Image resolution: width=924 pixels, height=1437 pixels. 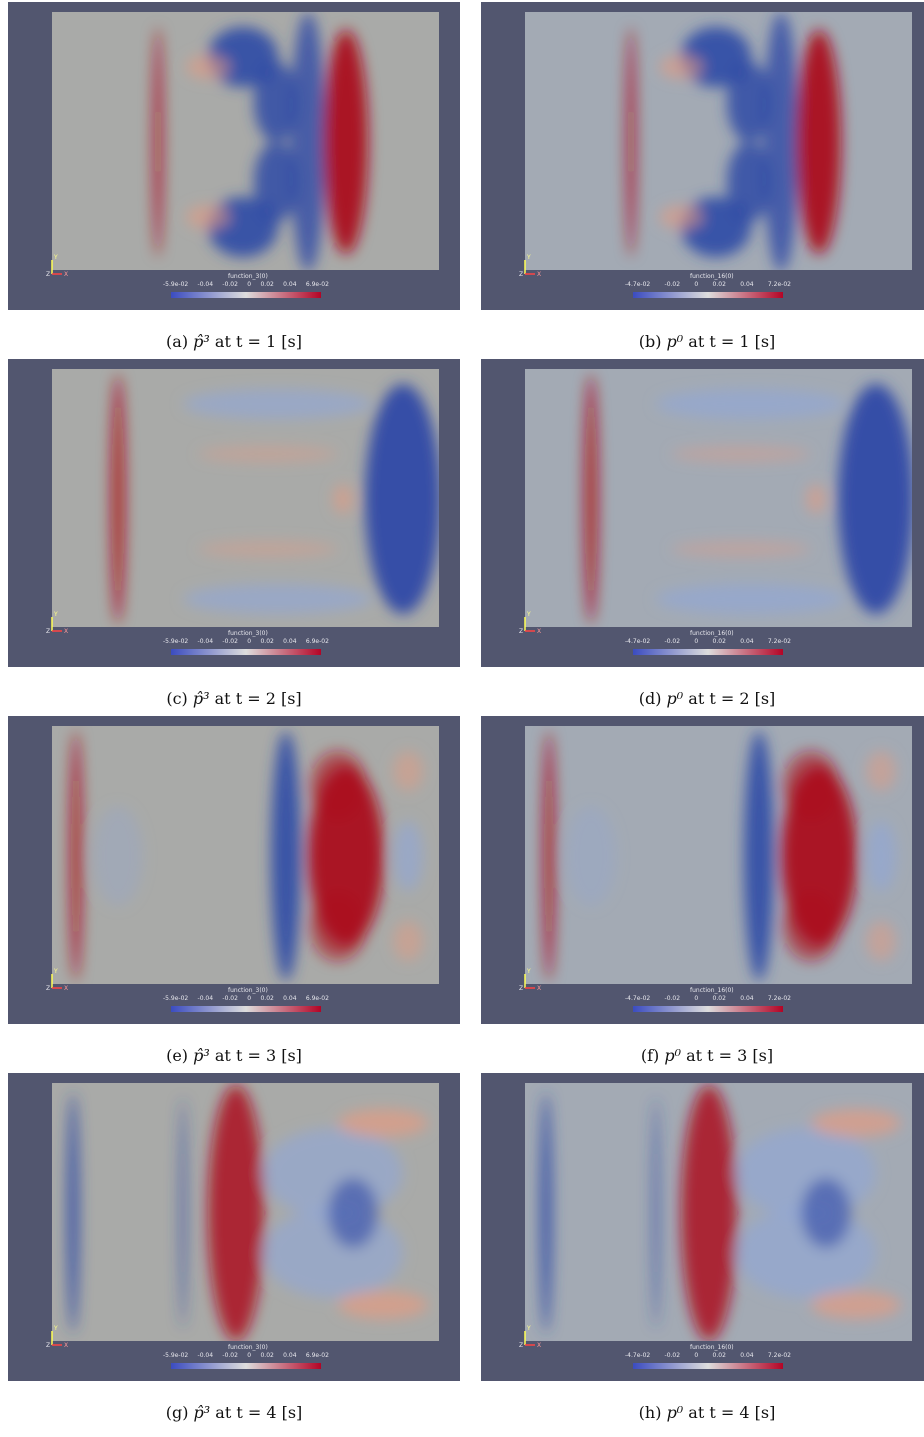 What do you see at coordinates (742, 1412) in the screenshot?
I see `caption-time: t = 4 [s]` at bounding box center [742, 1412].